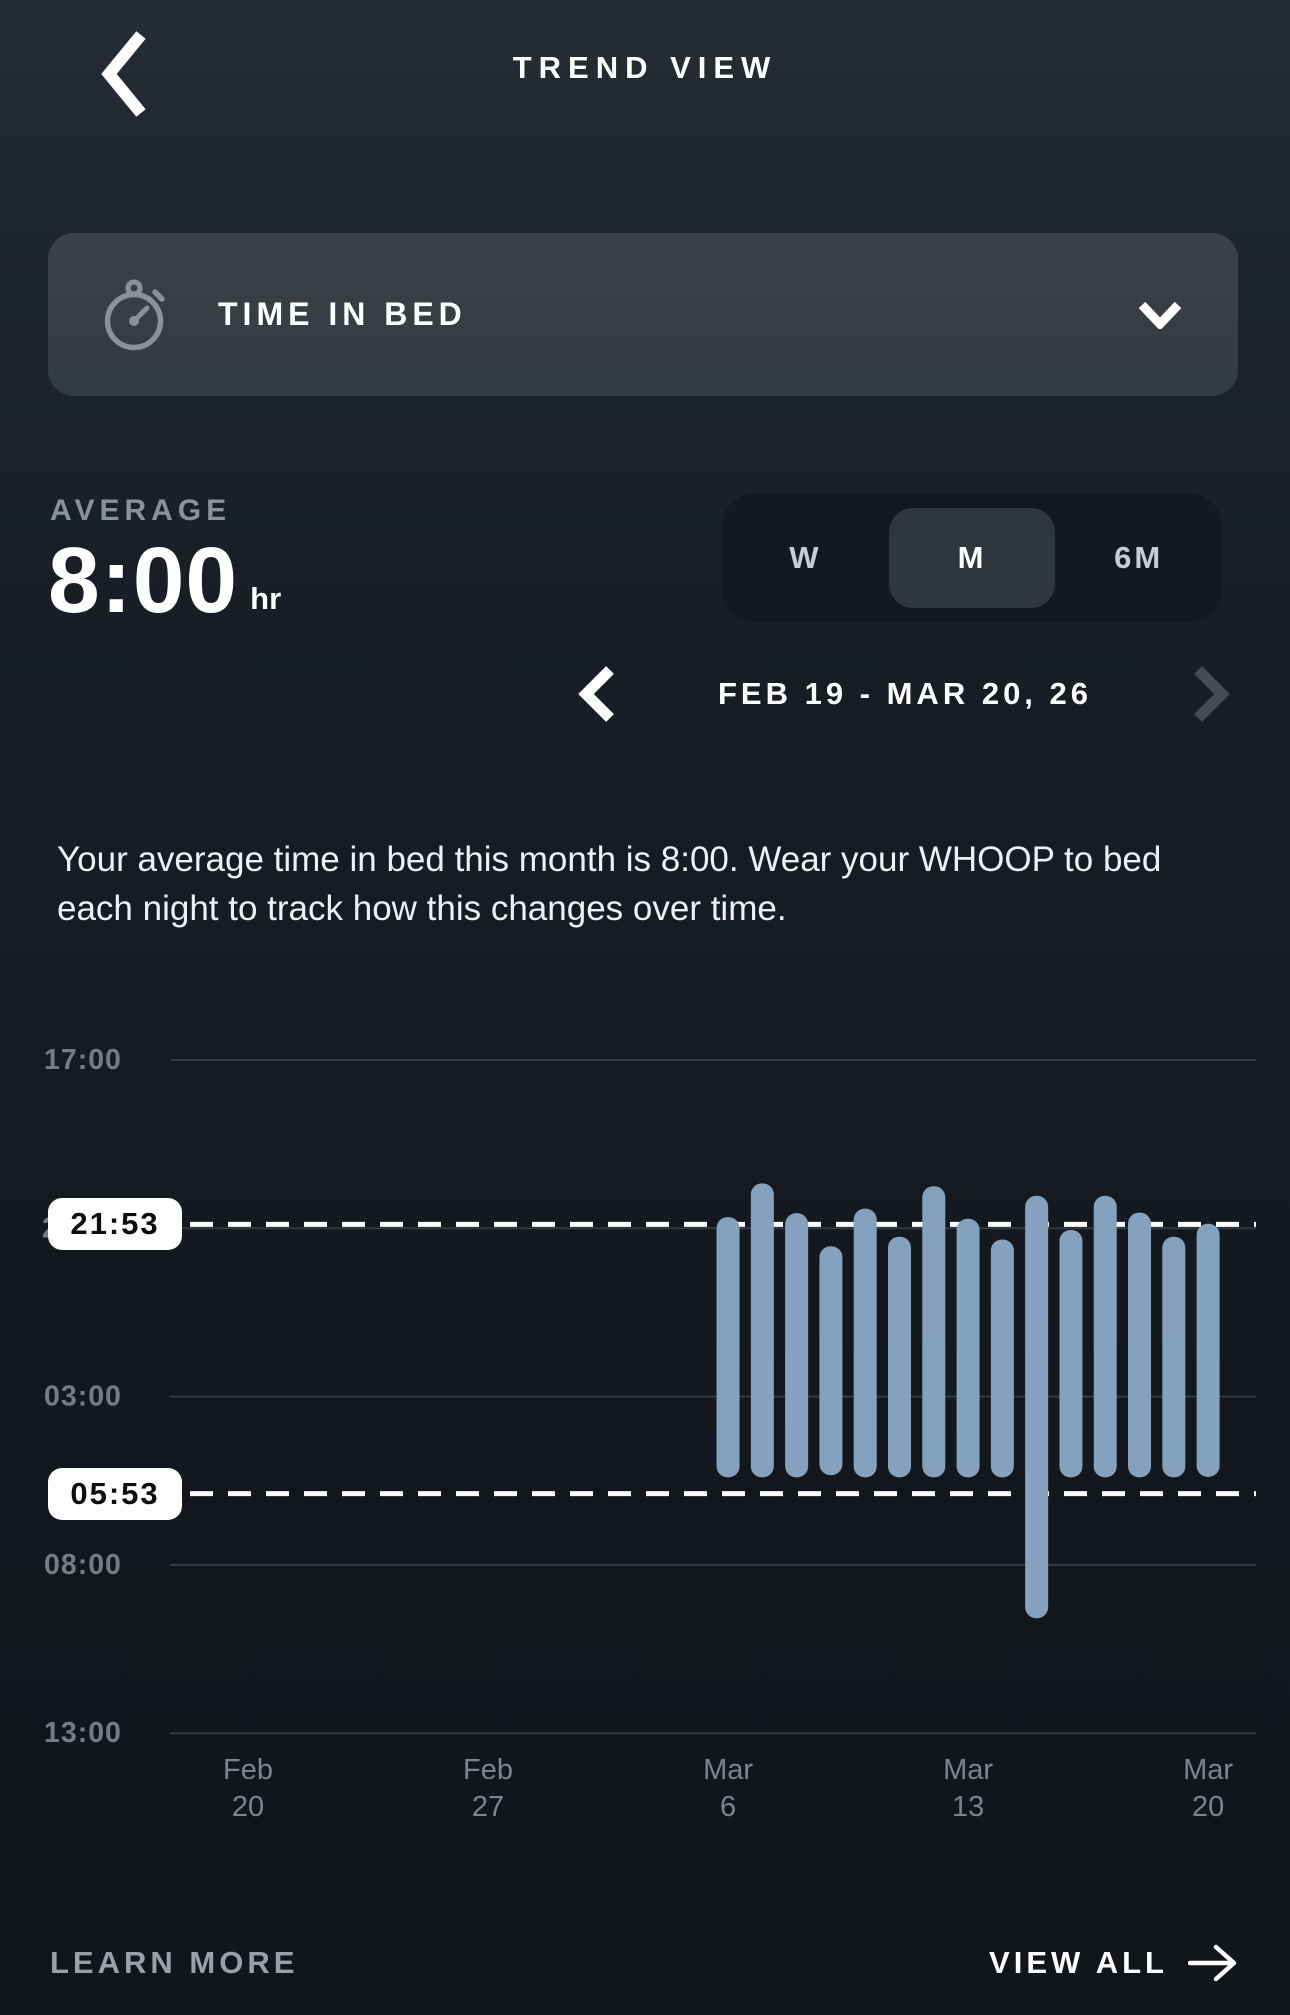  What do you see at coordinates (134, 314) in the screenshot?
I see `stopwatch-icon` at bounding box center [134, 314].